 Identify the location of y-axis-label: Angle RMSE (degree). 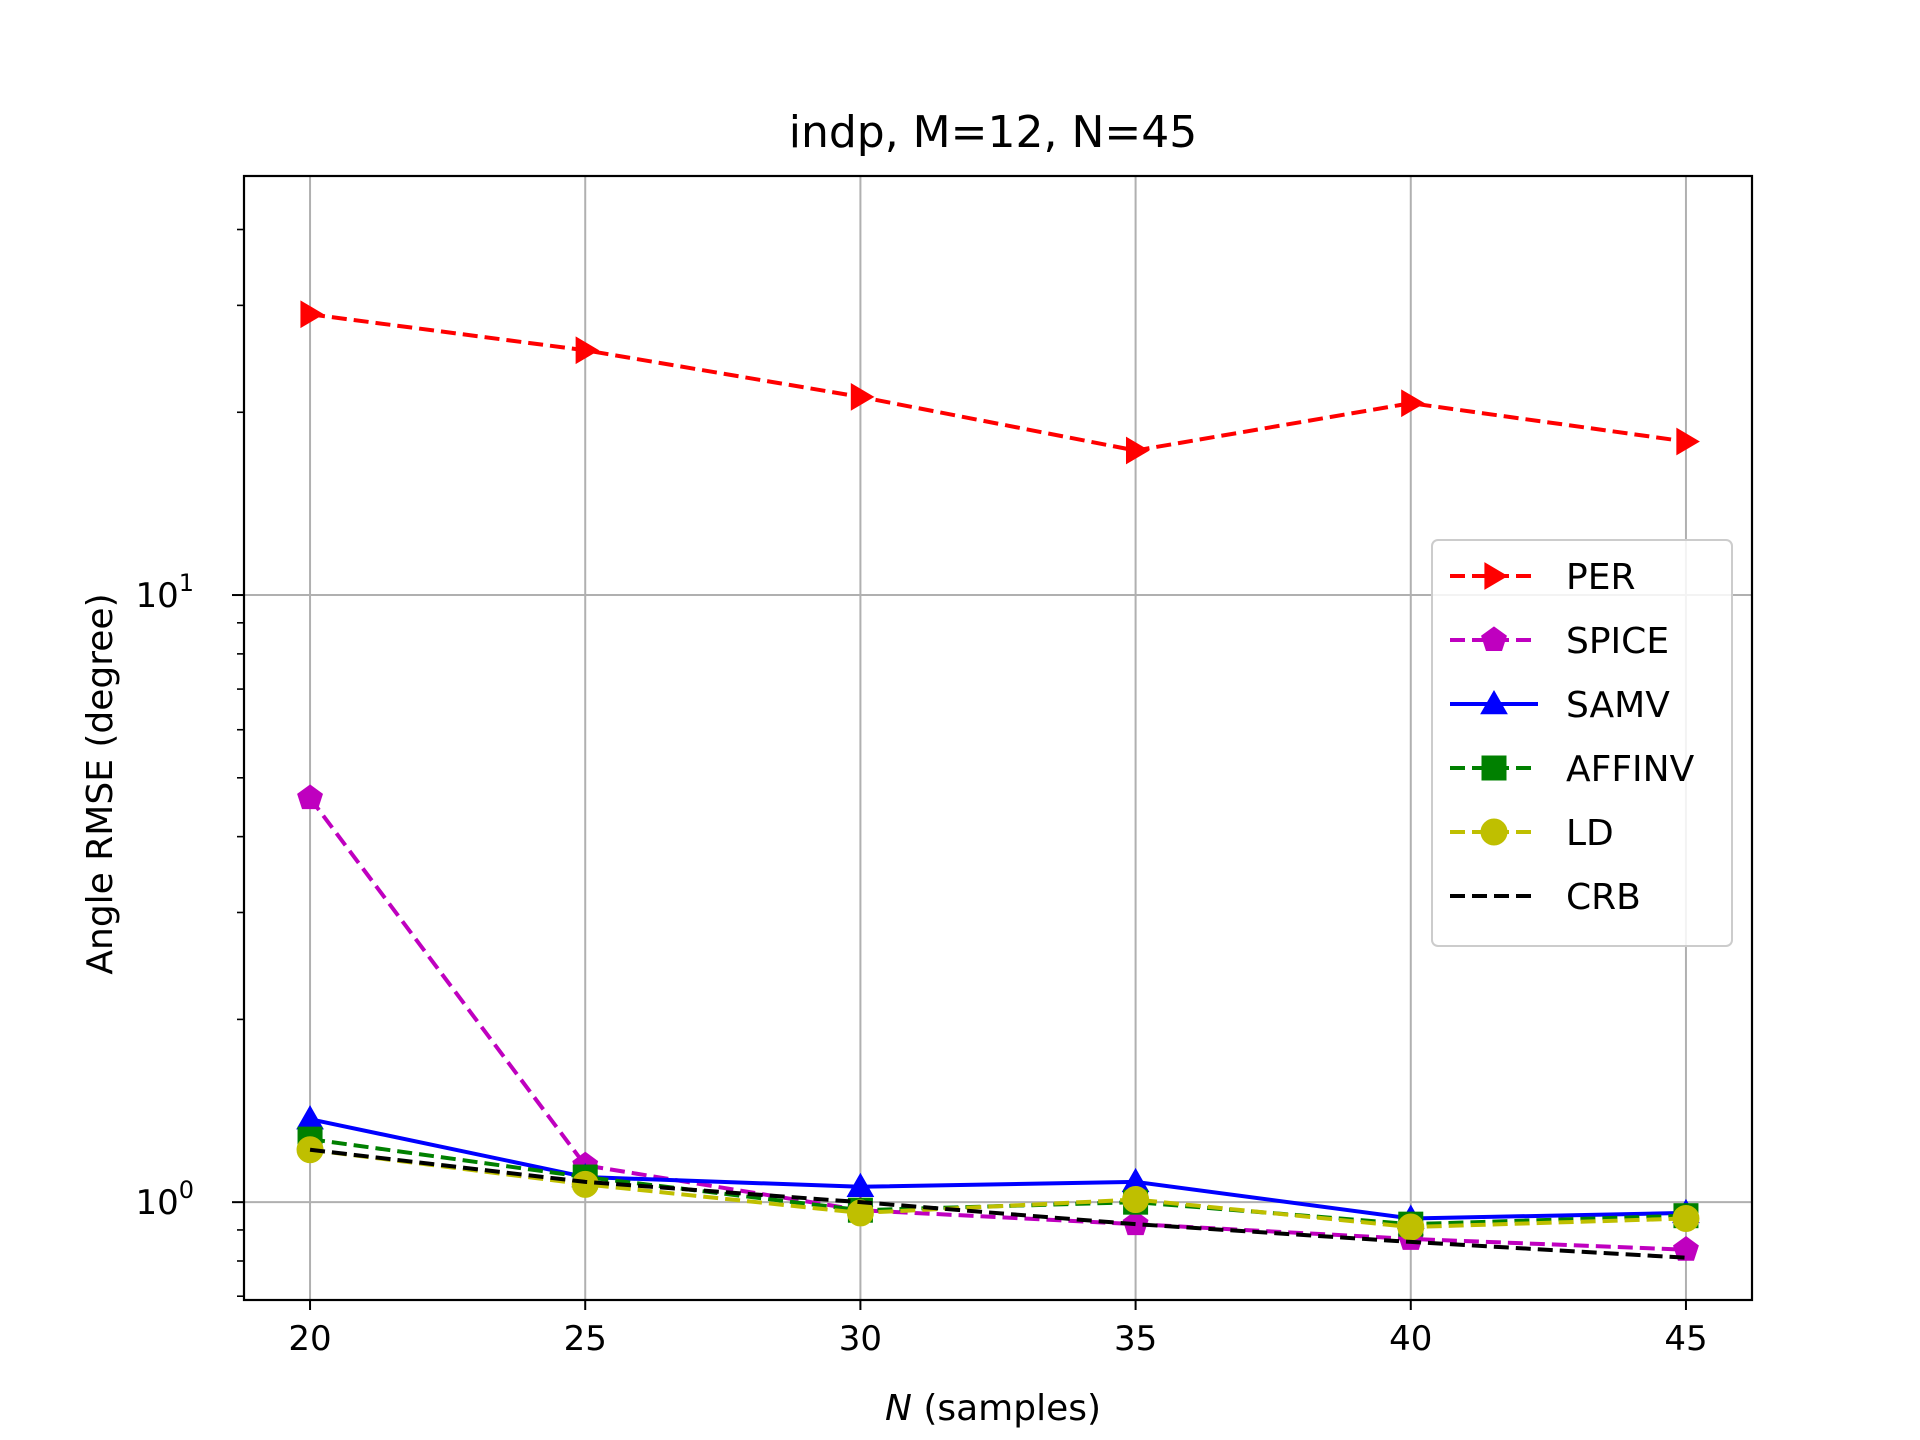
(100, 783).